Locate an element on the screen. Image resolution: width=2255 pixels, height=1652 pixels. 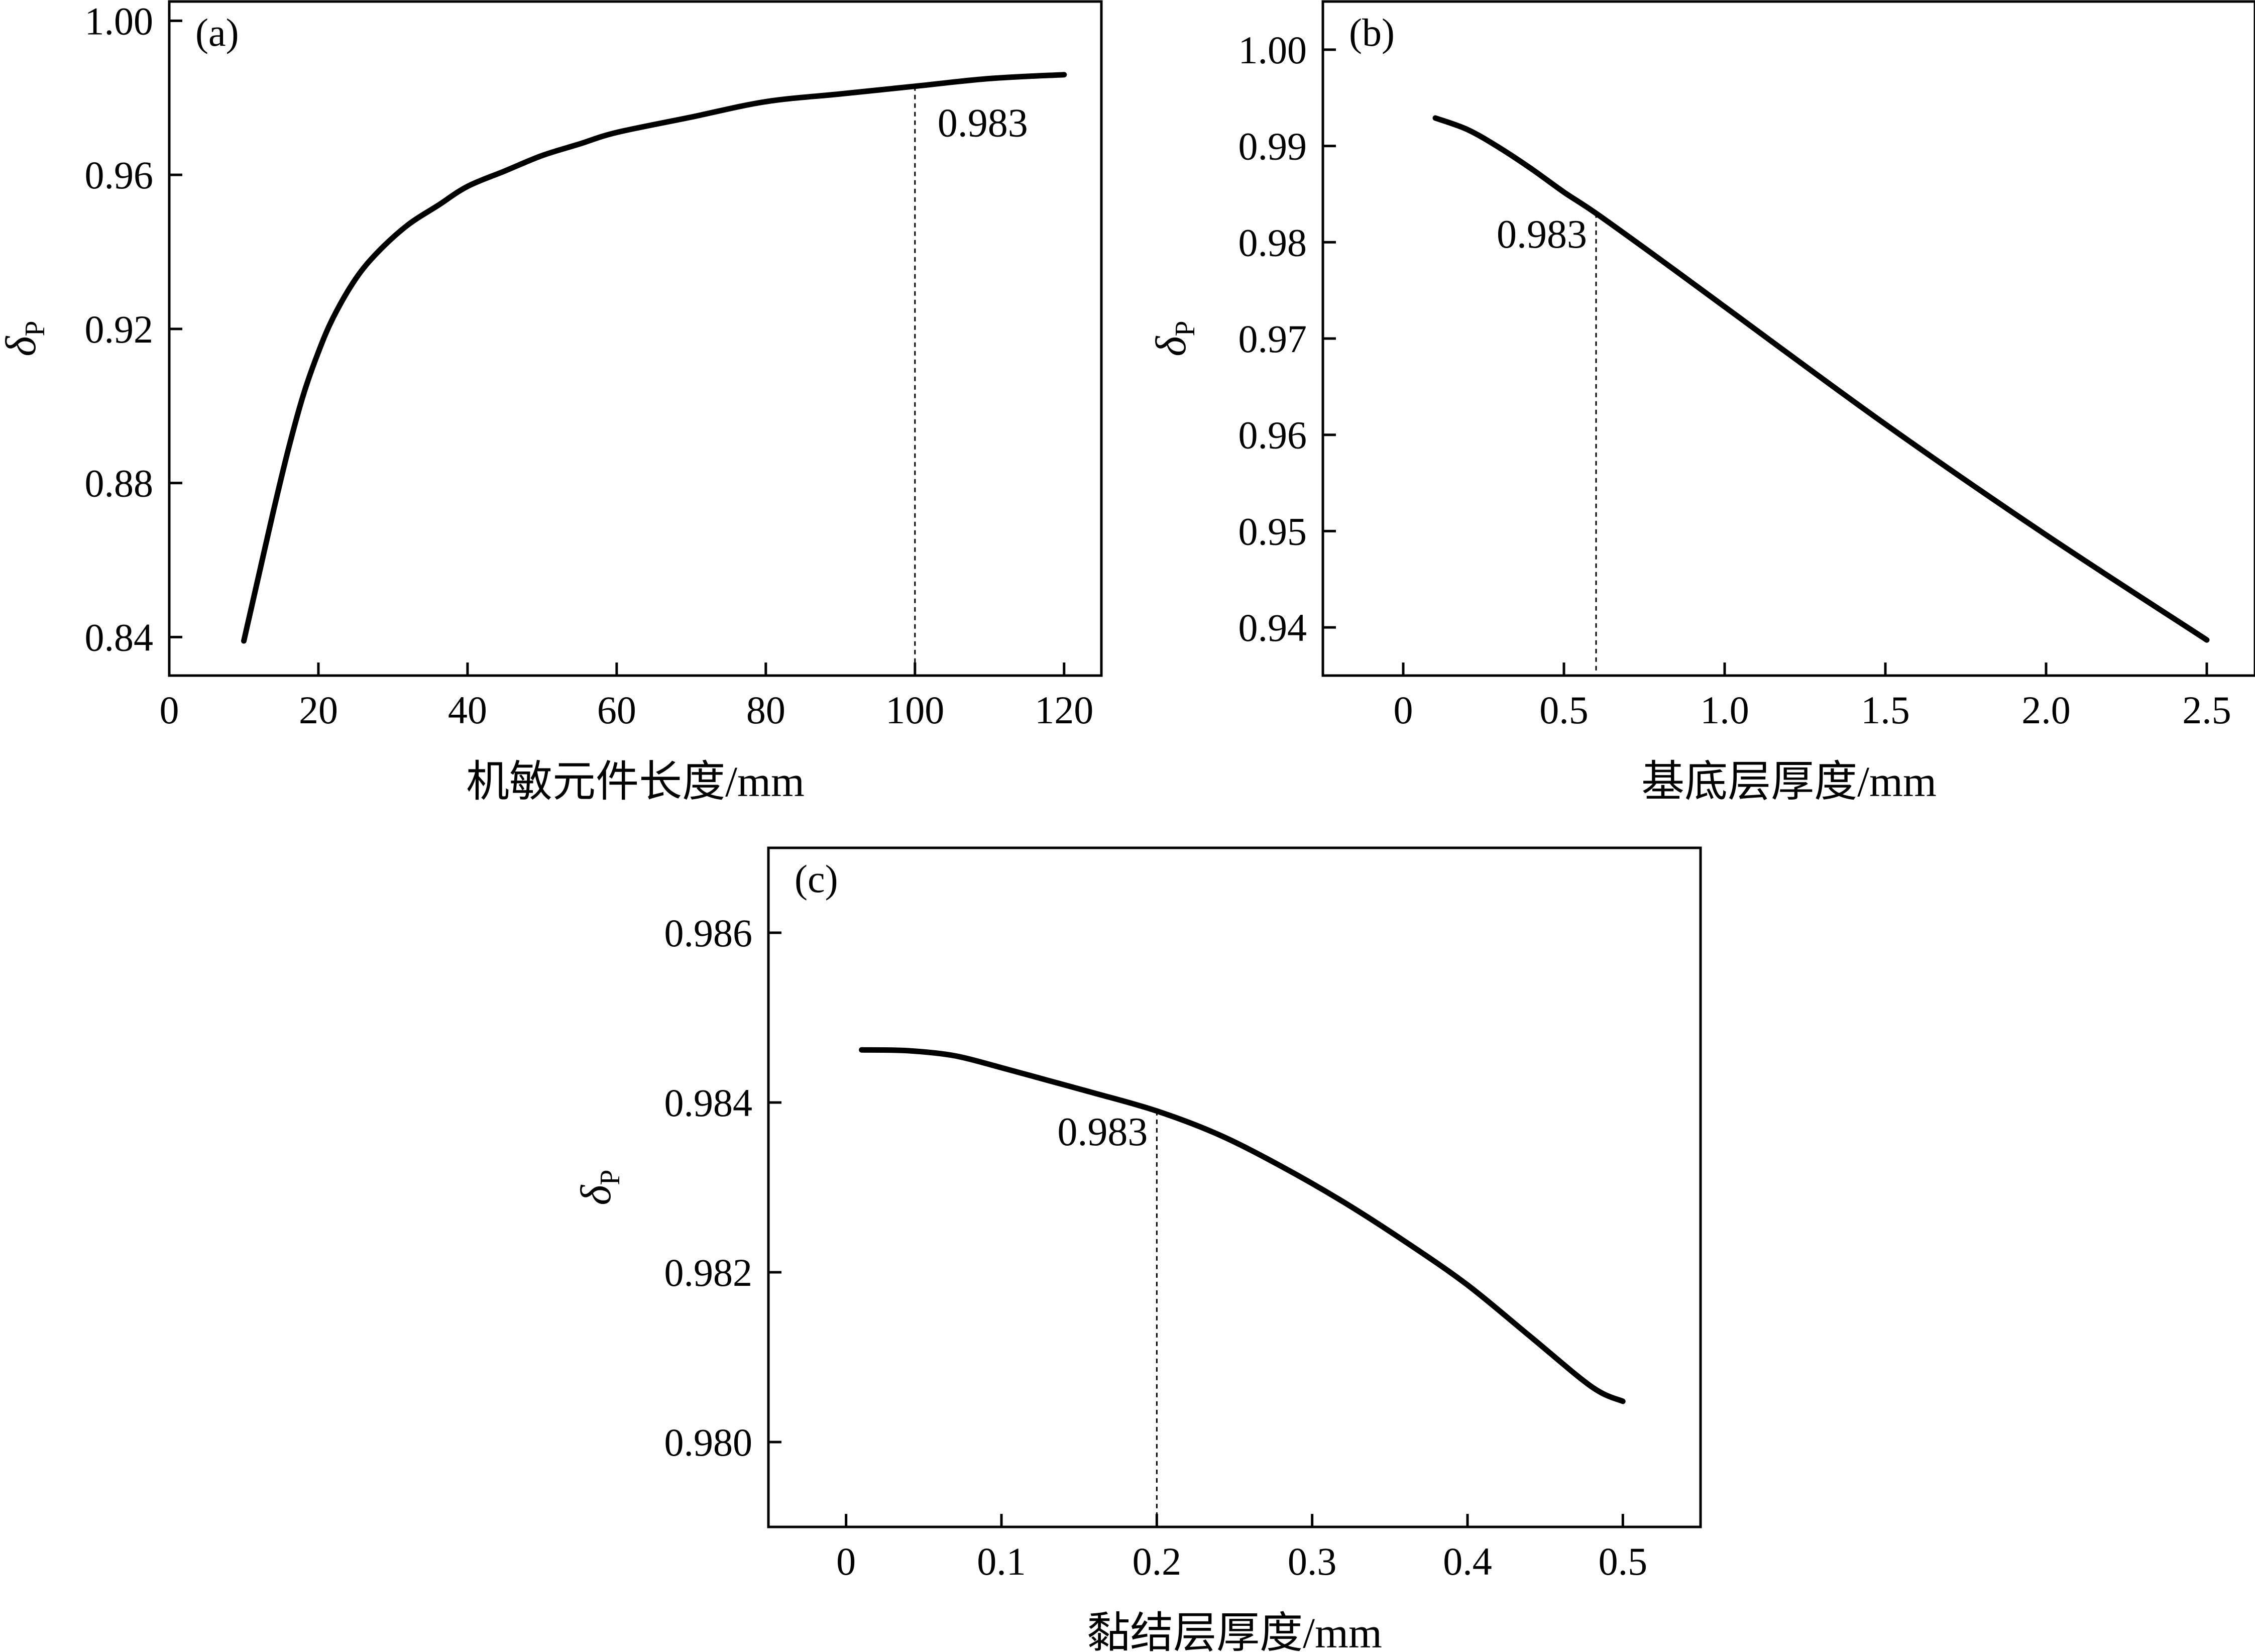
chart-b-y-tick-label: 0.95 is located at coordinates (1272, 531).